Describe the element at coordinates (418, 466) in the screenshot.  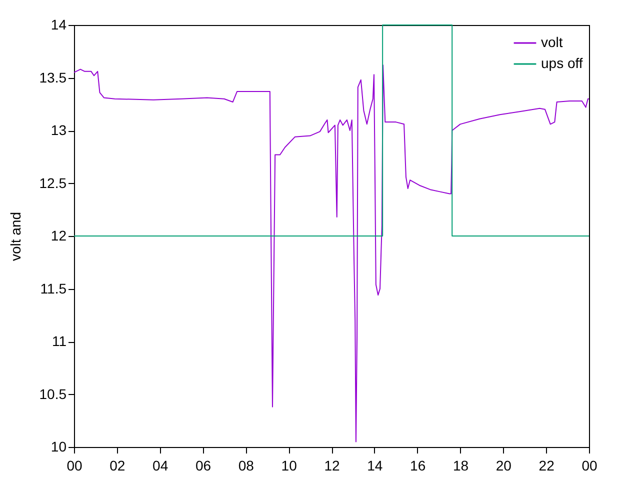
I see `x-tick-label: 16` at that location.